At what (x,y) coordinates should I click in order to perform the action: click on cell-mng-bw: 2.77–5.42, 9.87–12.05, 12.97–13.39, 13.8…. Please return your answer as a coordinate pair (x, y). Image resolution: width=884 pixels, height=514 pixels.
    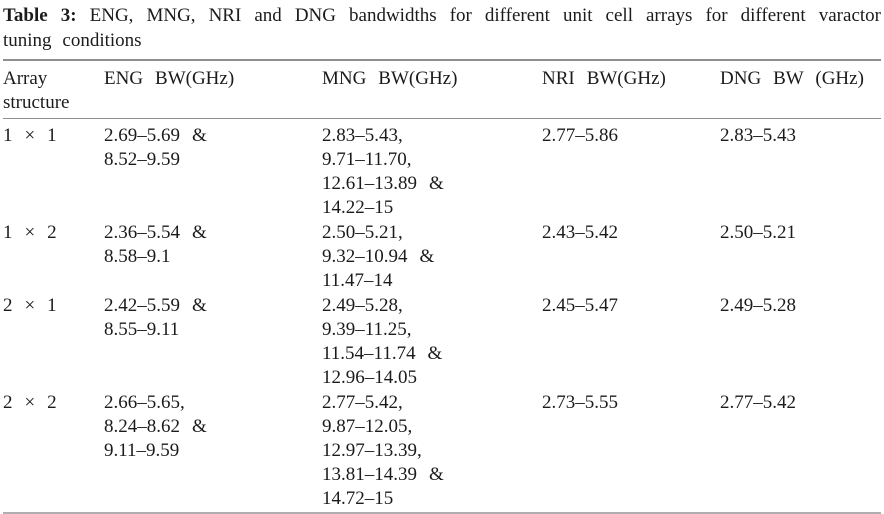
    Looking at the image, I should click on (383, 450).